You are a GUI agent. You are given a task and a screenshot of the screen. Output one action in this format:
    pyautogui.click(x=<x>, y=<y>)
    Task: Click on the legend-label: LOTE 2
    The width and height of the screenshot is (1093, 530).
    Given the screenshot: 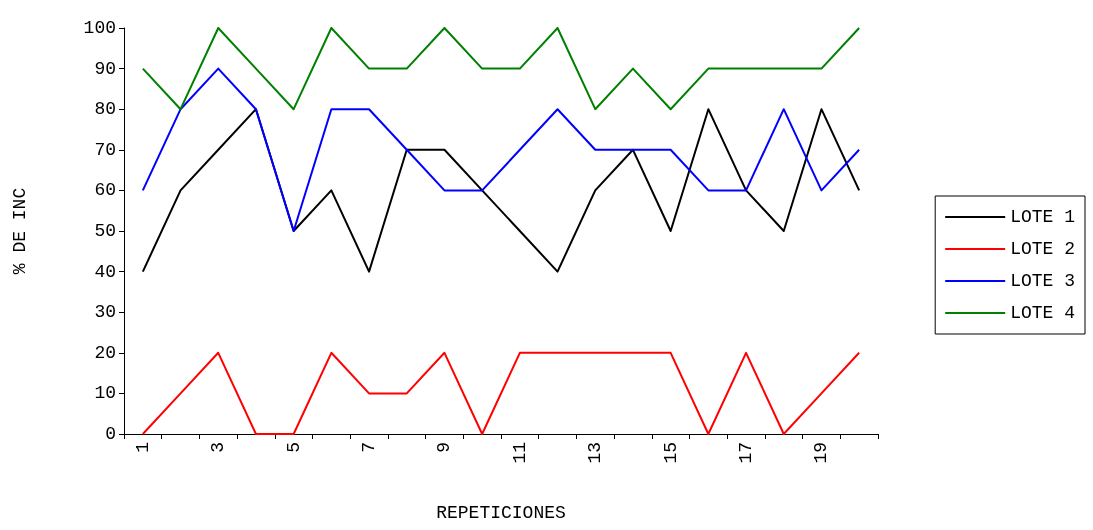 What is the action you would take?
    pyautogui.click(x=1042, y=249)
    